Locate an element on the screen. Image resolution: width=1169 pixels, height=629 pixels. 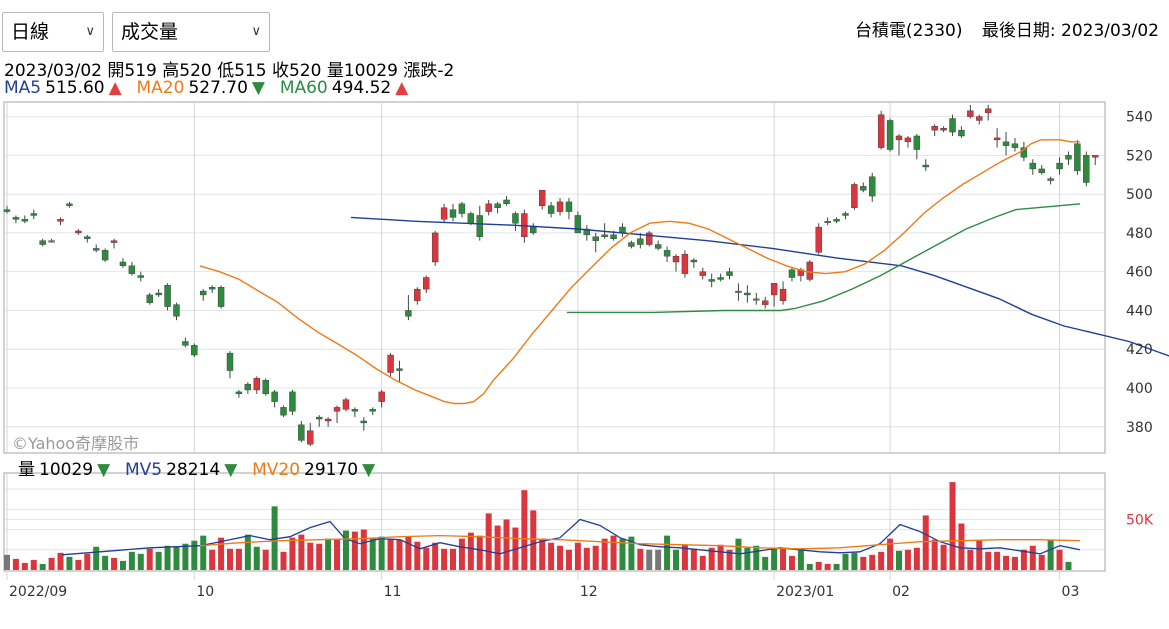
price-tick-label: 400 is located at coordinates (1139, 389).